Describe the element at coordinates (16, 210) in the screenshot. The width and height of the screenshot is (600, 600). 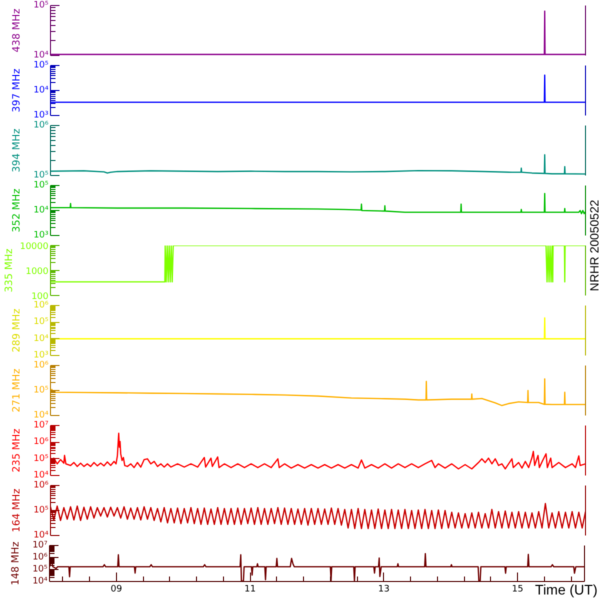
I see `y-axis-title: 352 MHz` at that location.